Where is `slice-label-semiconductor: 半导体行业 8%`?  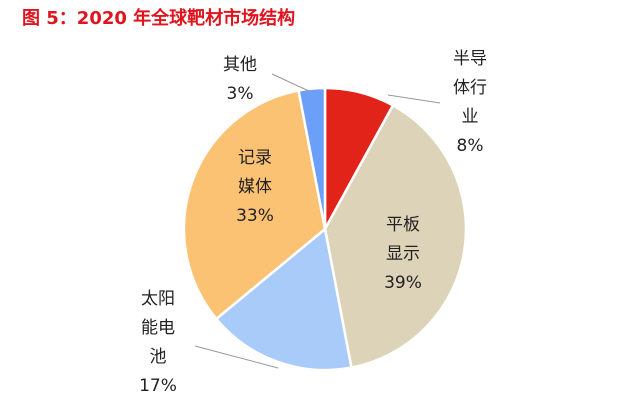 slice-label-semiconductor: 半导体行业 8% is located at coordinates (470, 103).